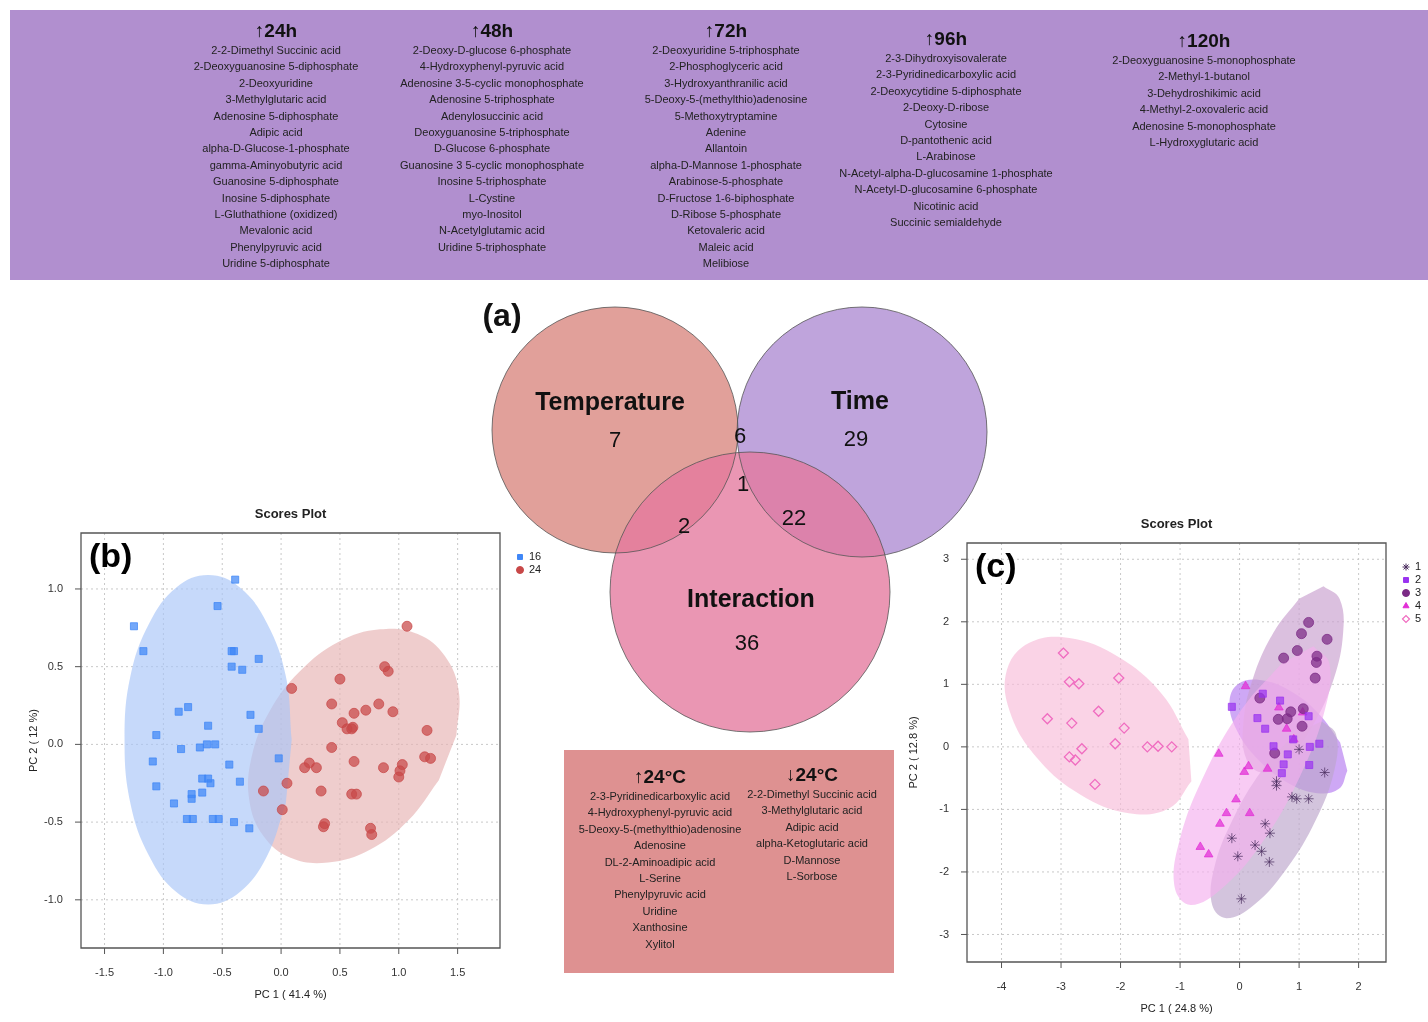  Describe the element at coordinates (111, 555) in the screenshot. I see `annotation: (b)` at that location.